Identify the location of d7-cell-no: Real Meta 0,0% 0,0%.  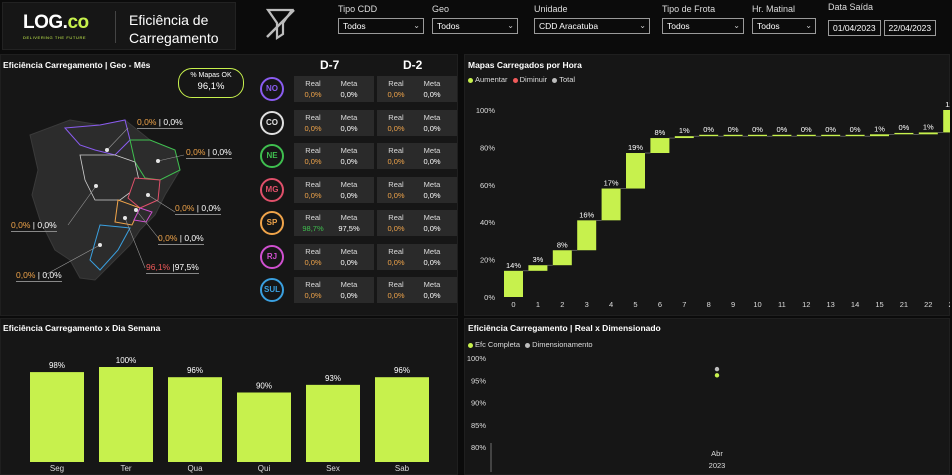
(334, 89).